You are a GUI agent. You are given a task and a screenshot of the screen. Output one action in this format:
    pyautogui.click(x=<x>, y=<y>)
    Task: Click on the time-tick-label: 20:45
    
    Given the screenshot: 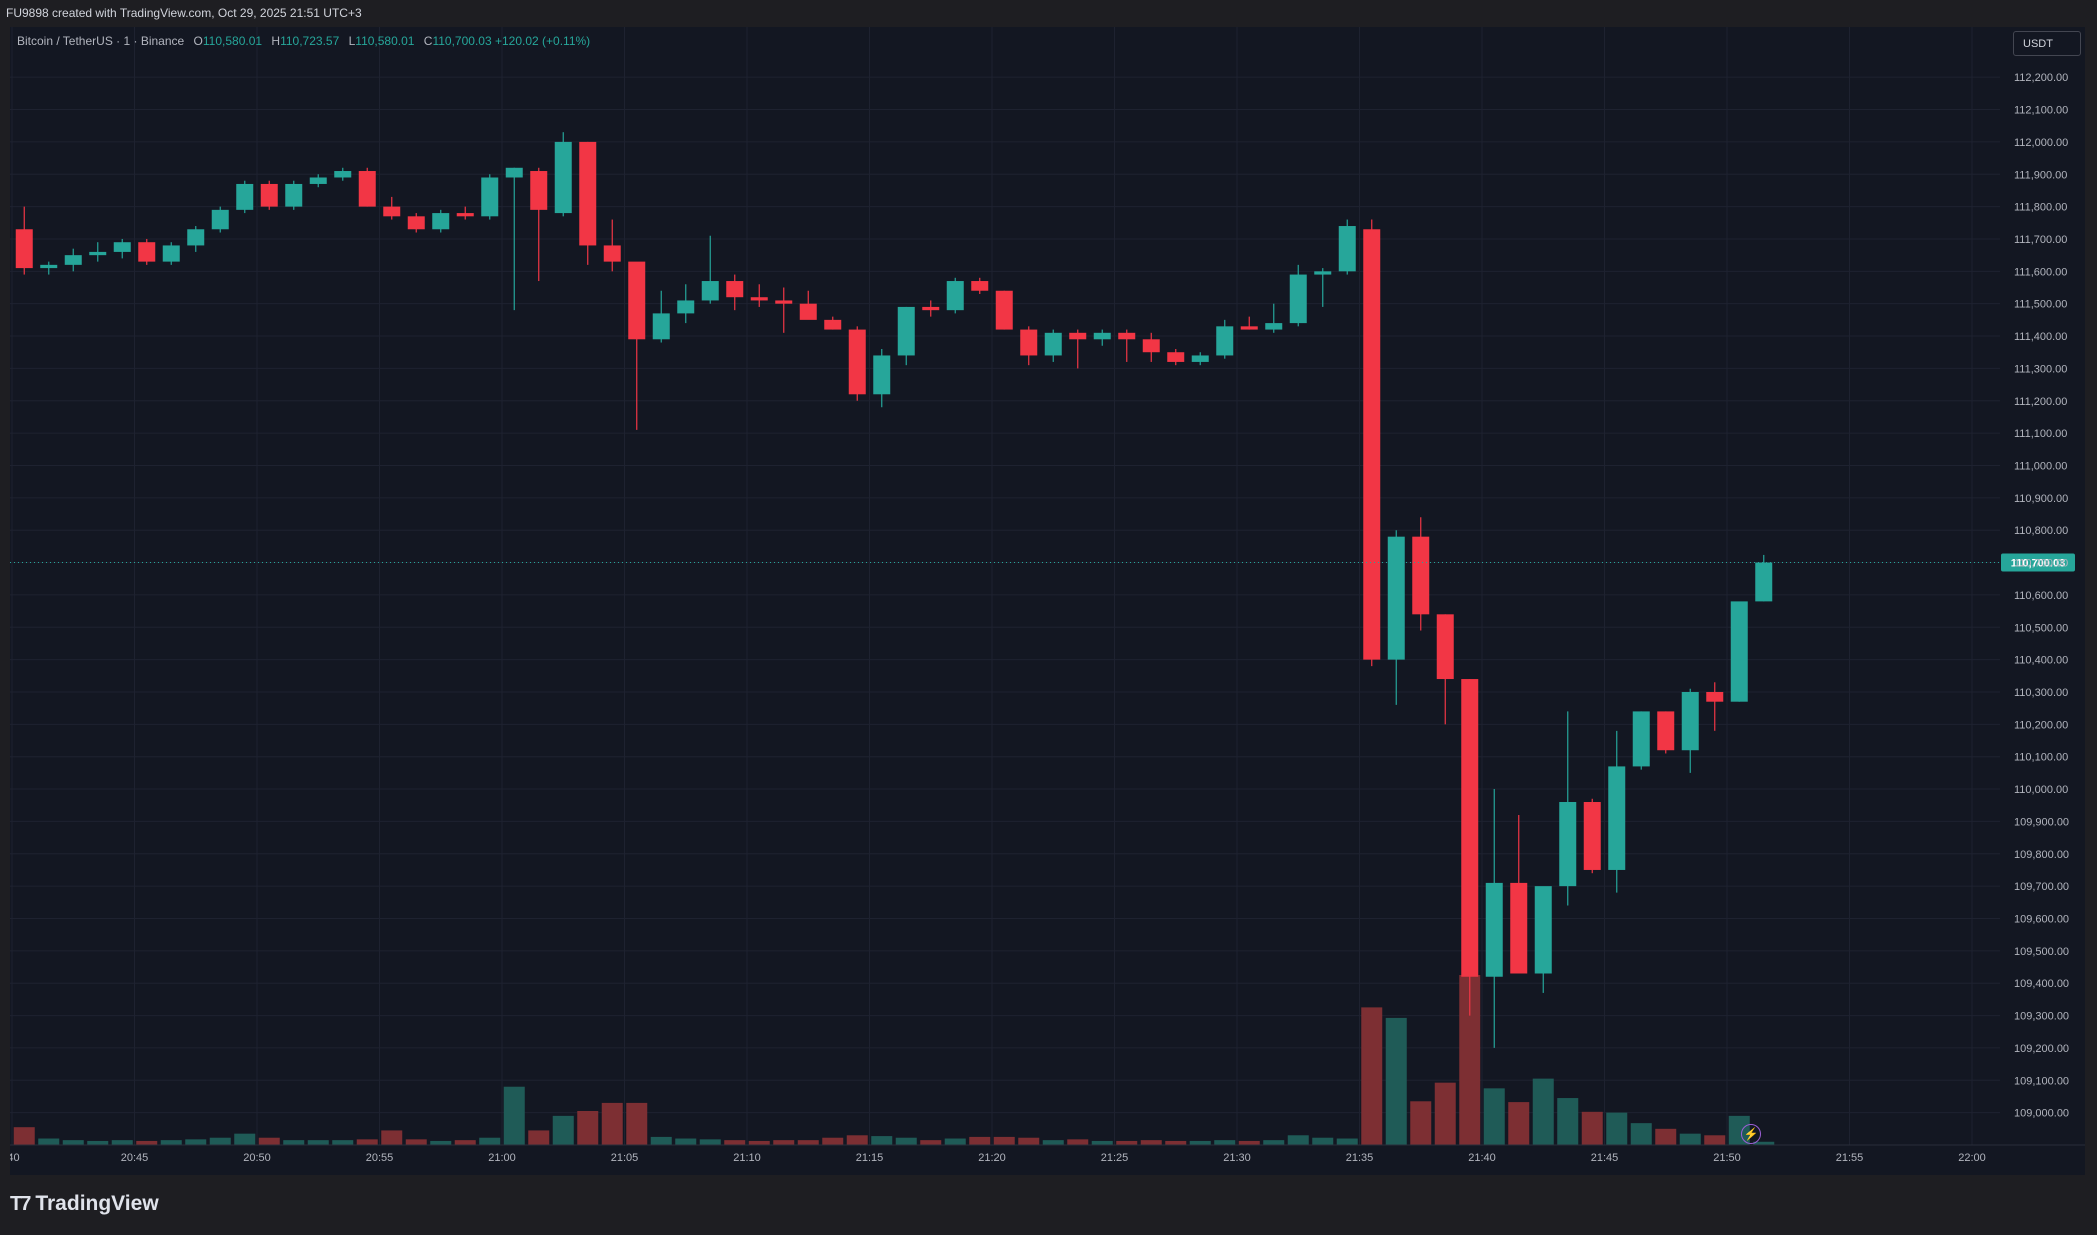 What is the action you would take?
    pyautogui.click(x=135, y=1158)
    